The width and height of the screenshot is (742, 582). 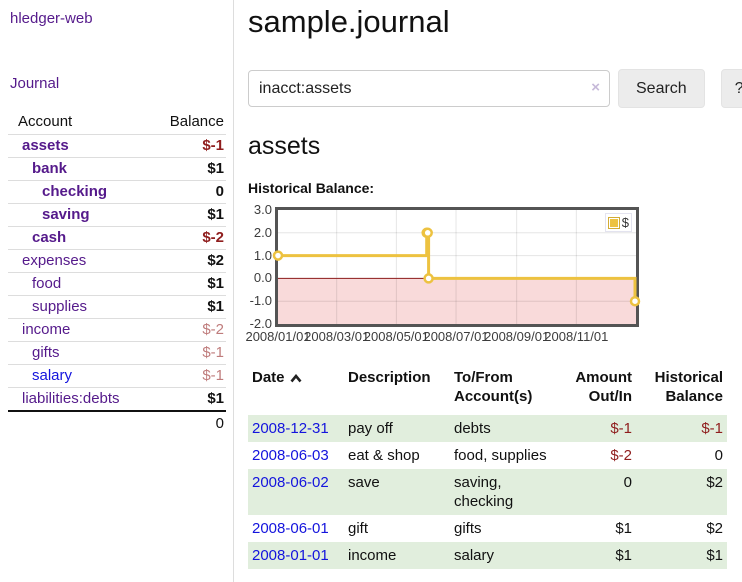 What do you see at coordinates (77, 169) in the screenshot?
I see `account-name-cell: bank` at bounding box center [77, 169].